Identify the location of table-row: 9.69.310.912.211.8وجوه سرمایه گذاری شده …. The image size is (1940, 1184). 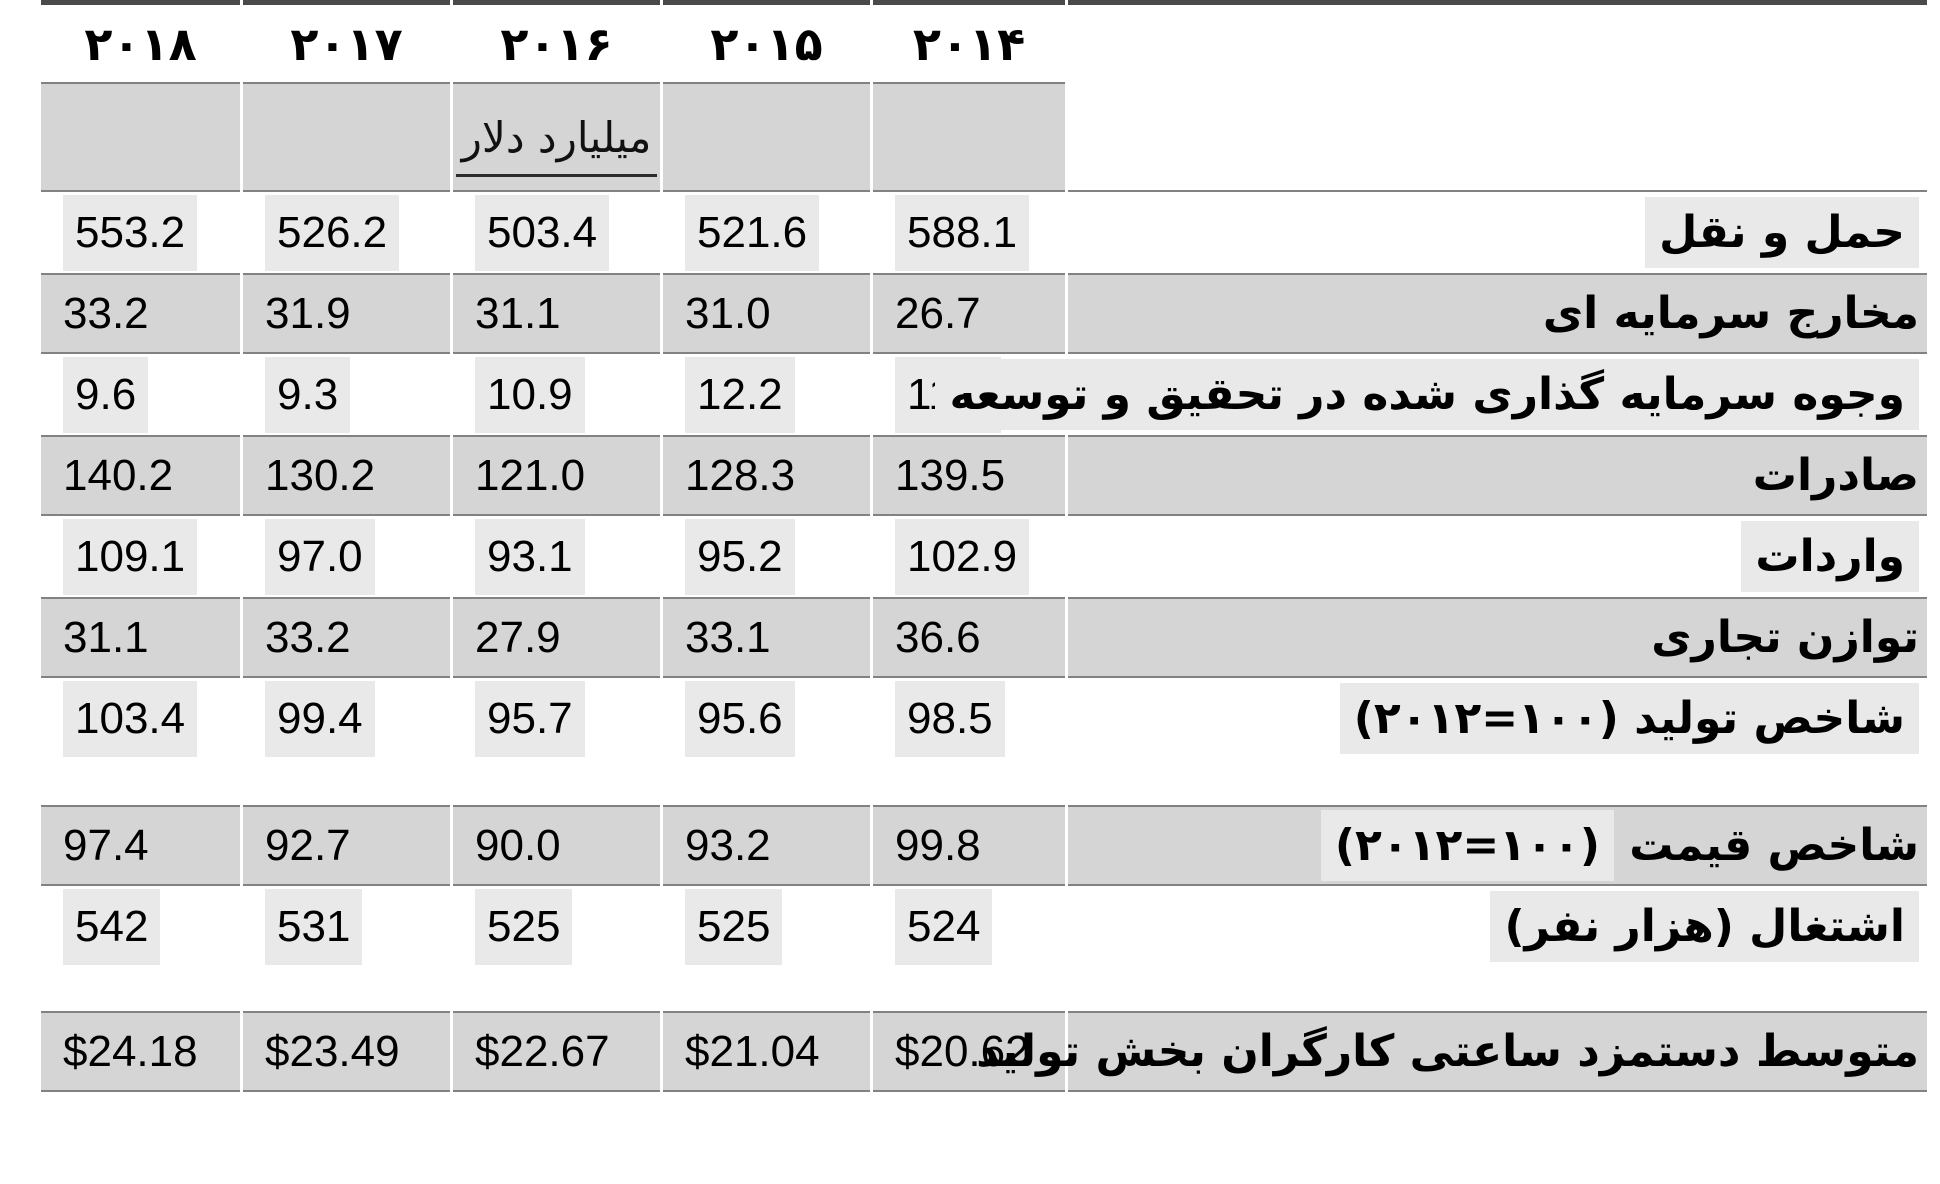
(984, 394).